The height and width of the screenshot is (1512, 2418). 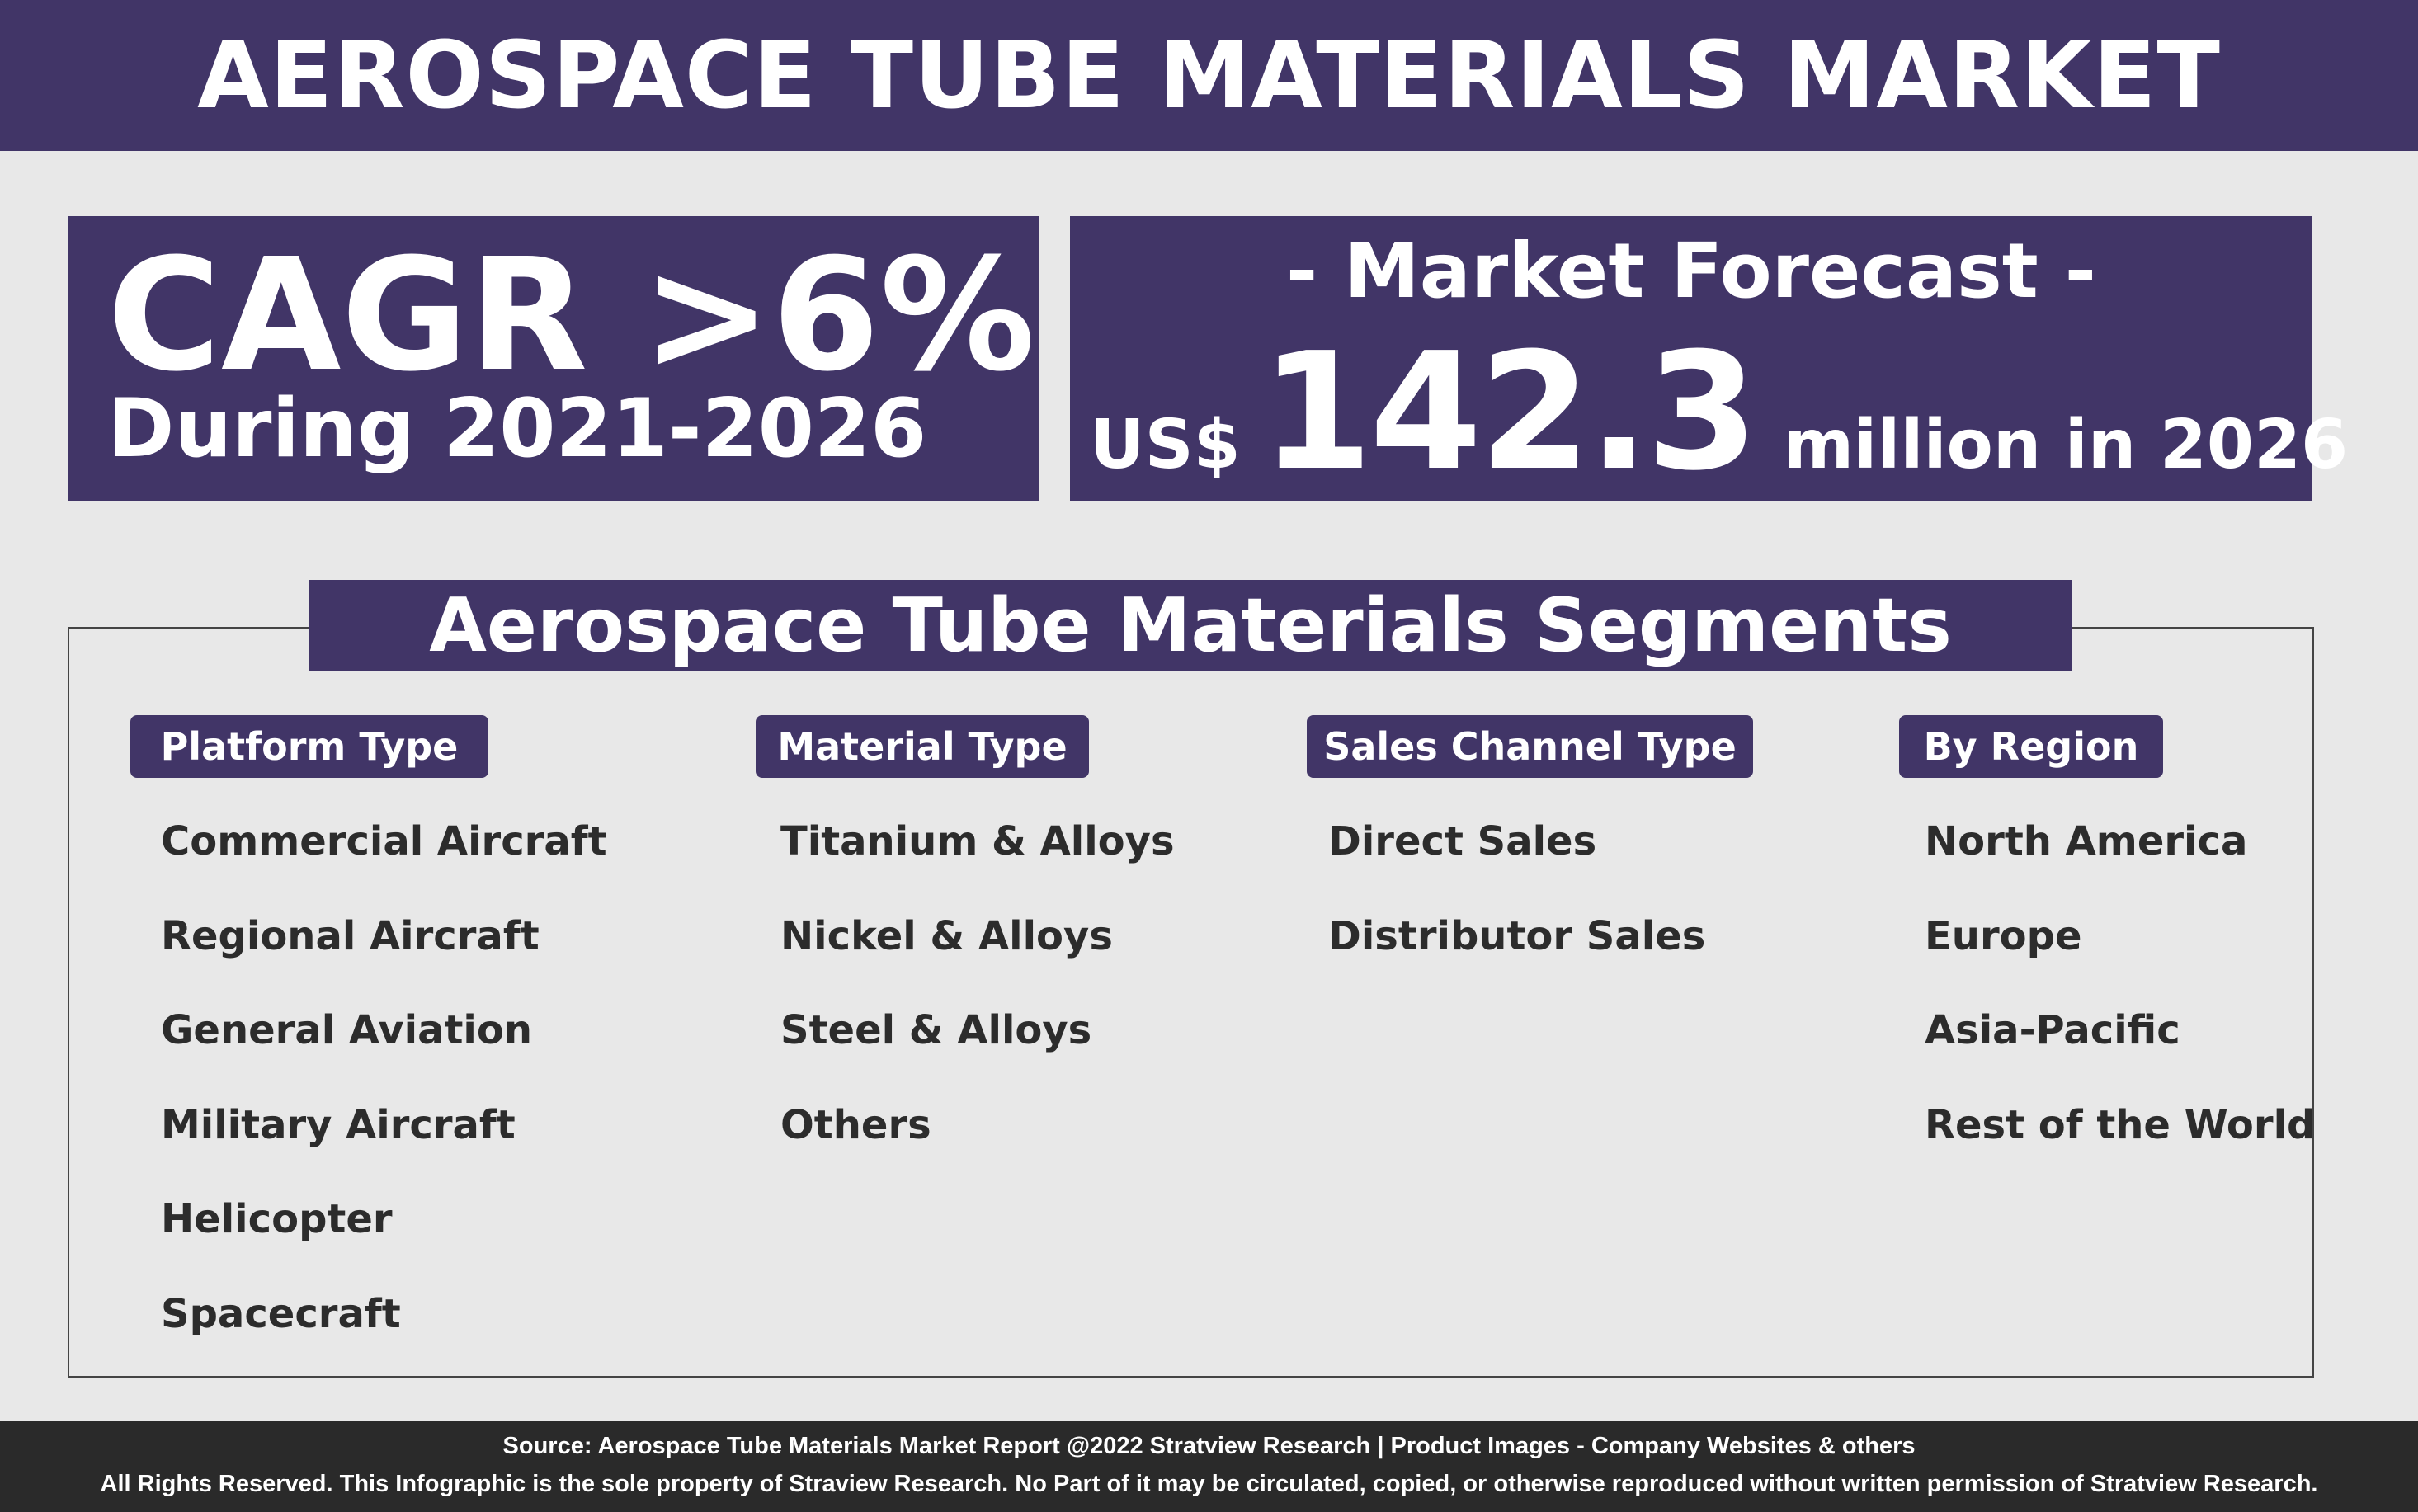 What do you see at coordinates (277, 1219) in the screenshot?
I see `list-item: Helicopter` at bounding box center [277, 1219].